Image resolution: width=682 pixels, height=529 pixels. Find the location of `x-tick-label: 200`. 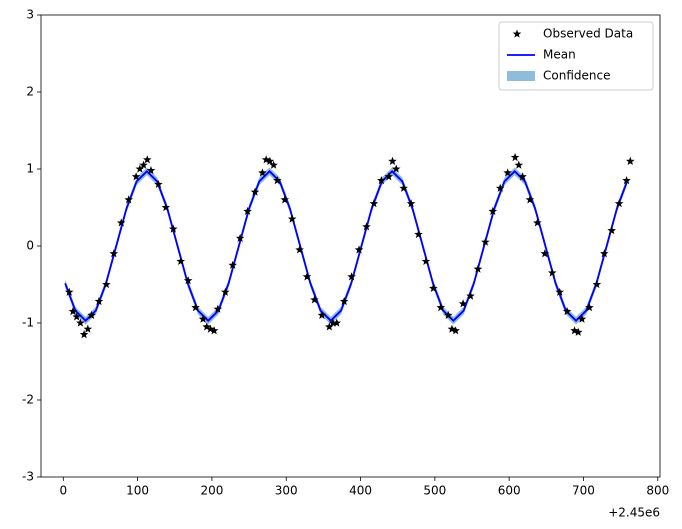

x-tick-label: 200 is located at coordinates (211, 491).